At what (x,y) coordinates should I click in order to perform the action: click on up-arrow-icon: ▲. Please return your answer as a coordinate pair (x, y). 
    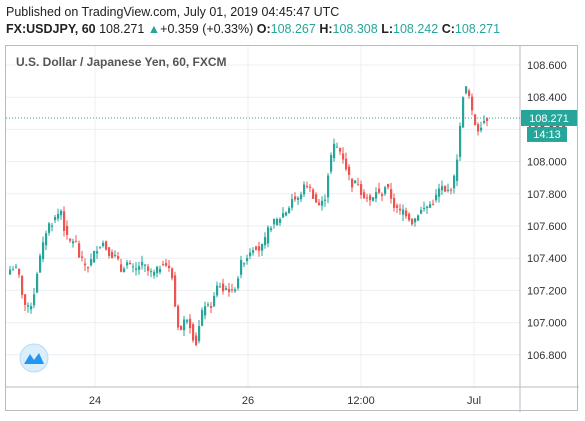
    Looking at the image, I should click on (154, 29).